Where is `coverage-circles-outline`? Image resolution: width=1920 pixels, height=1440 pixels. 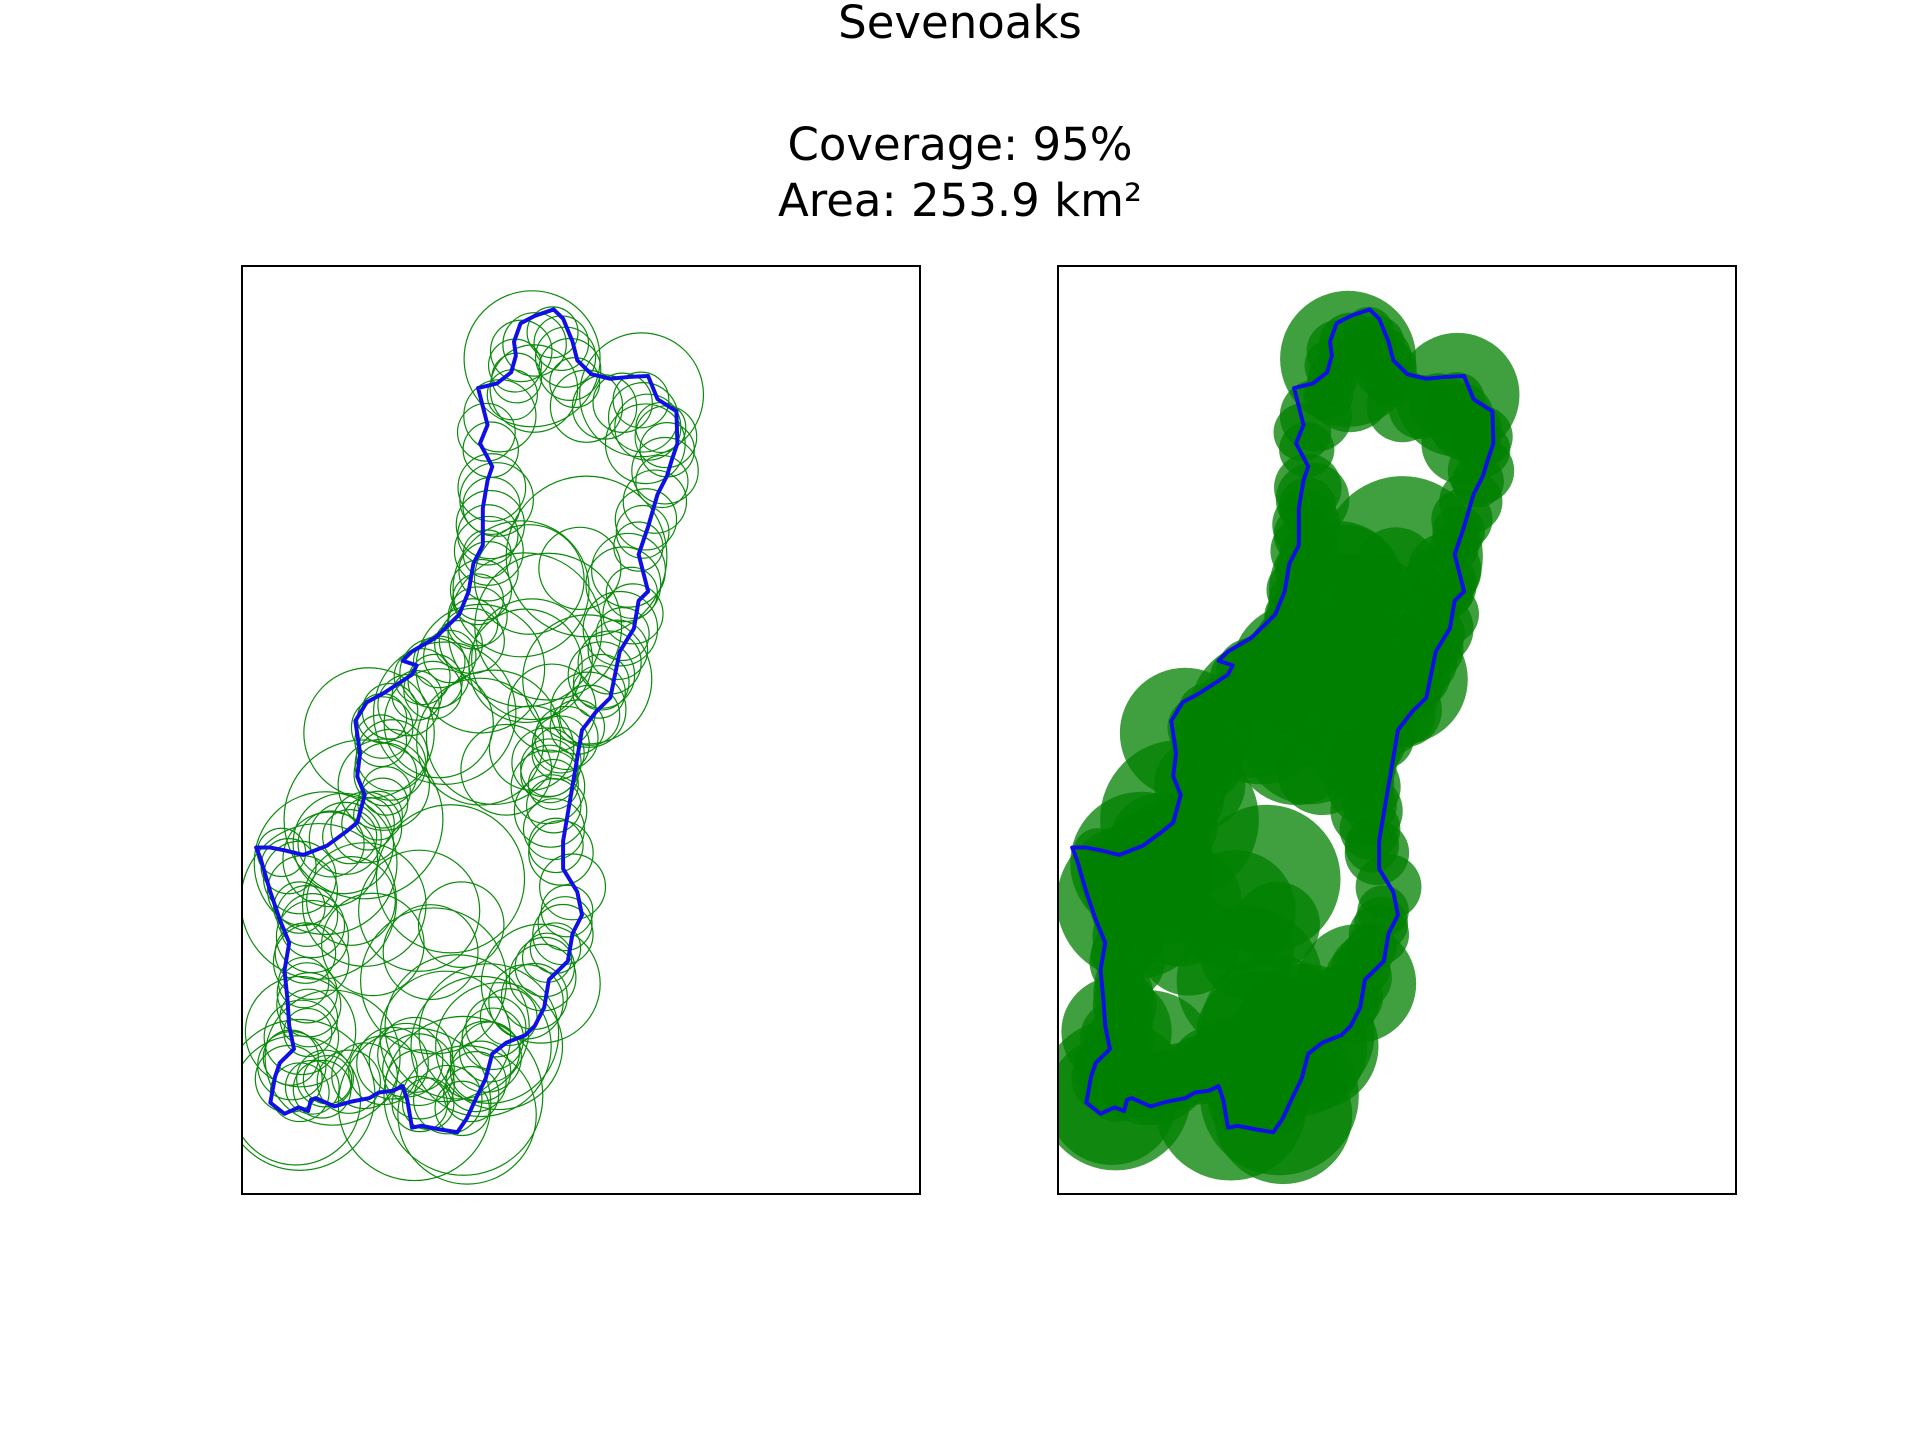
coverage-circles-outline is located at coordinates (474, 737).